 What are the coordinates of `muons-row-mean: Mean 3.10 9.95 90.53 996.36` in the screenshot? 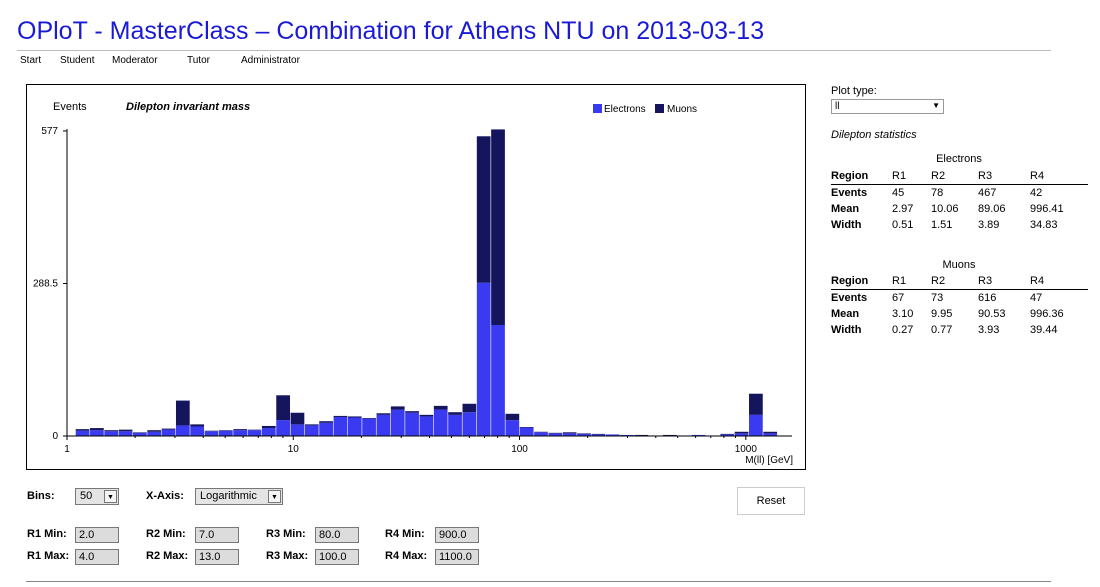 It's located at (959, 314).